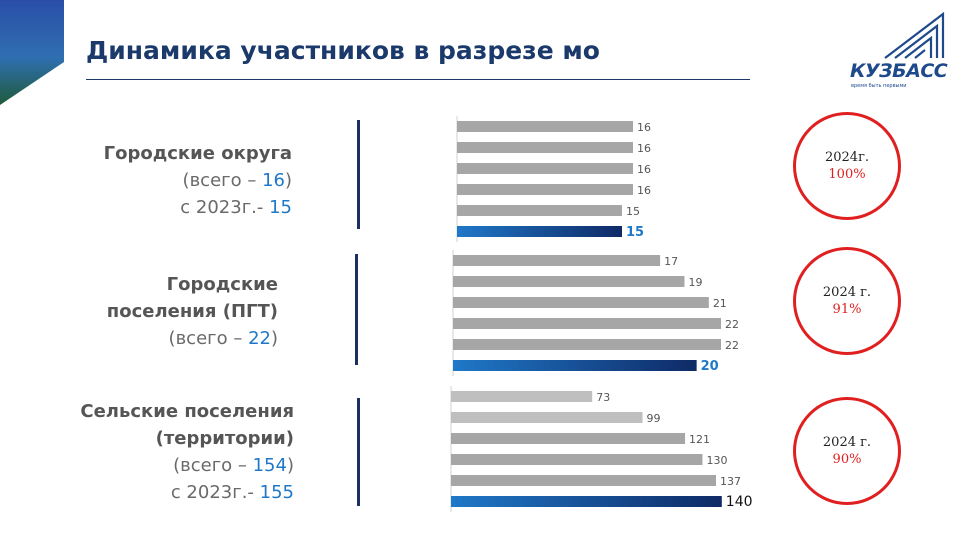 The image size is (960, 540). What do you see at coordinates (343, 50) in the screenshot?
I see `page-title: Динамика участников в разрезе мо` at bounding box center [343, 50].